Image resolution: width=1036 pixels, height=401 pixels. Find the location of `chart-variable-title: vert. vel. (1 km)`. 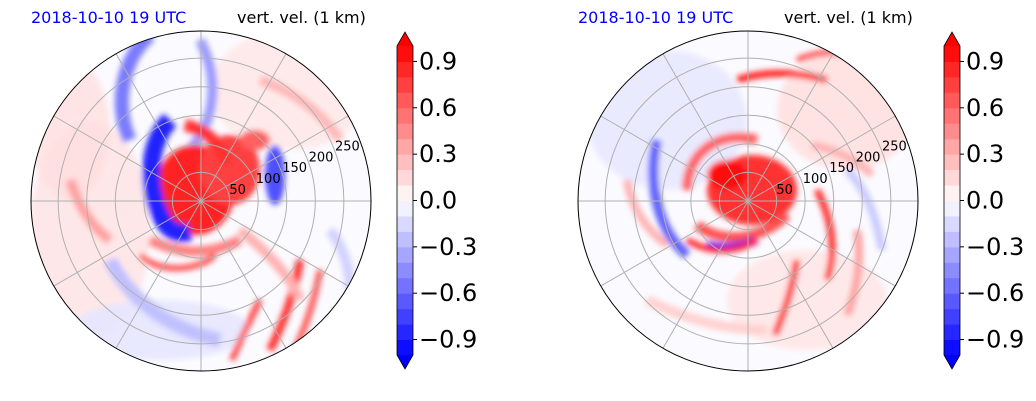

chart-variable-title: vert. vel. (1 km) is located at coordinates (301, 17).